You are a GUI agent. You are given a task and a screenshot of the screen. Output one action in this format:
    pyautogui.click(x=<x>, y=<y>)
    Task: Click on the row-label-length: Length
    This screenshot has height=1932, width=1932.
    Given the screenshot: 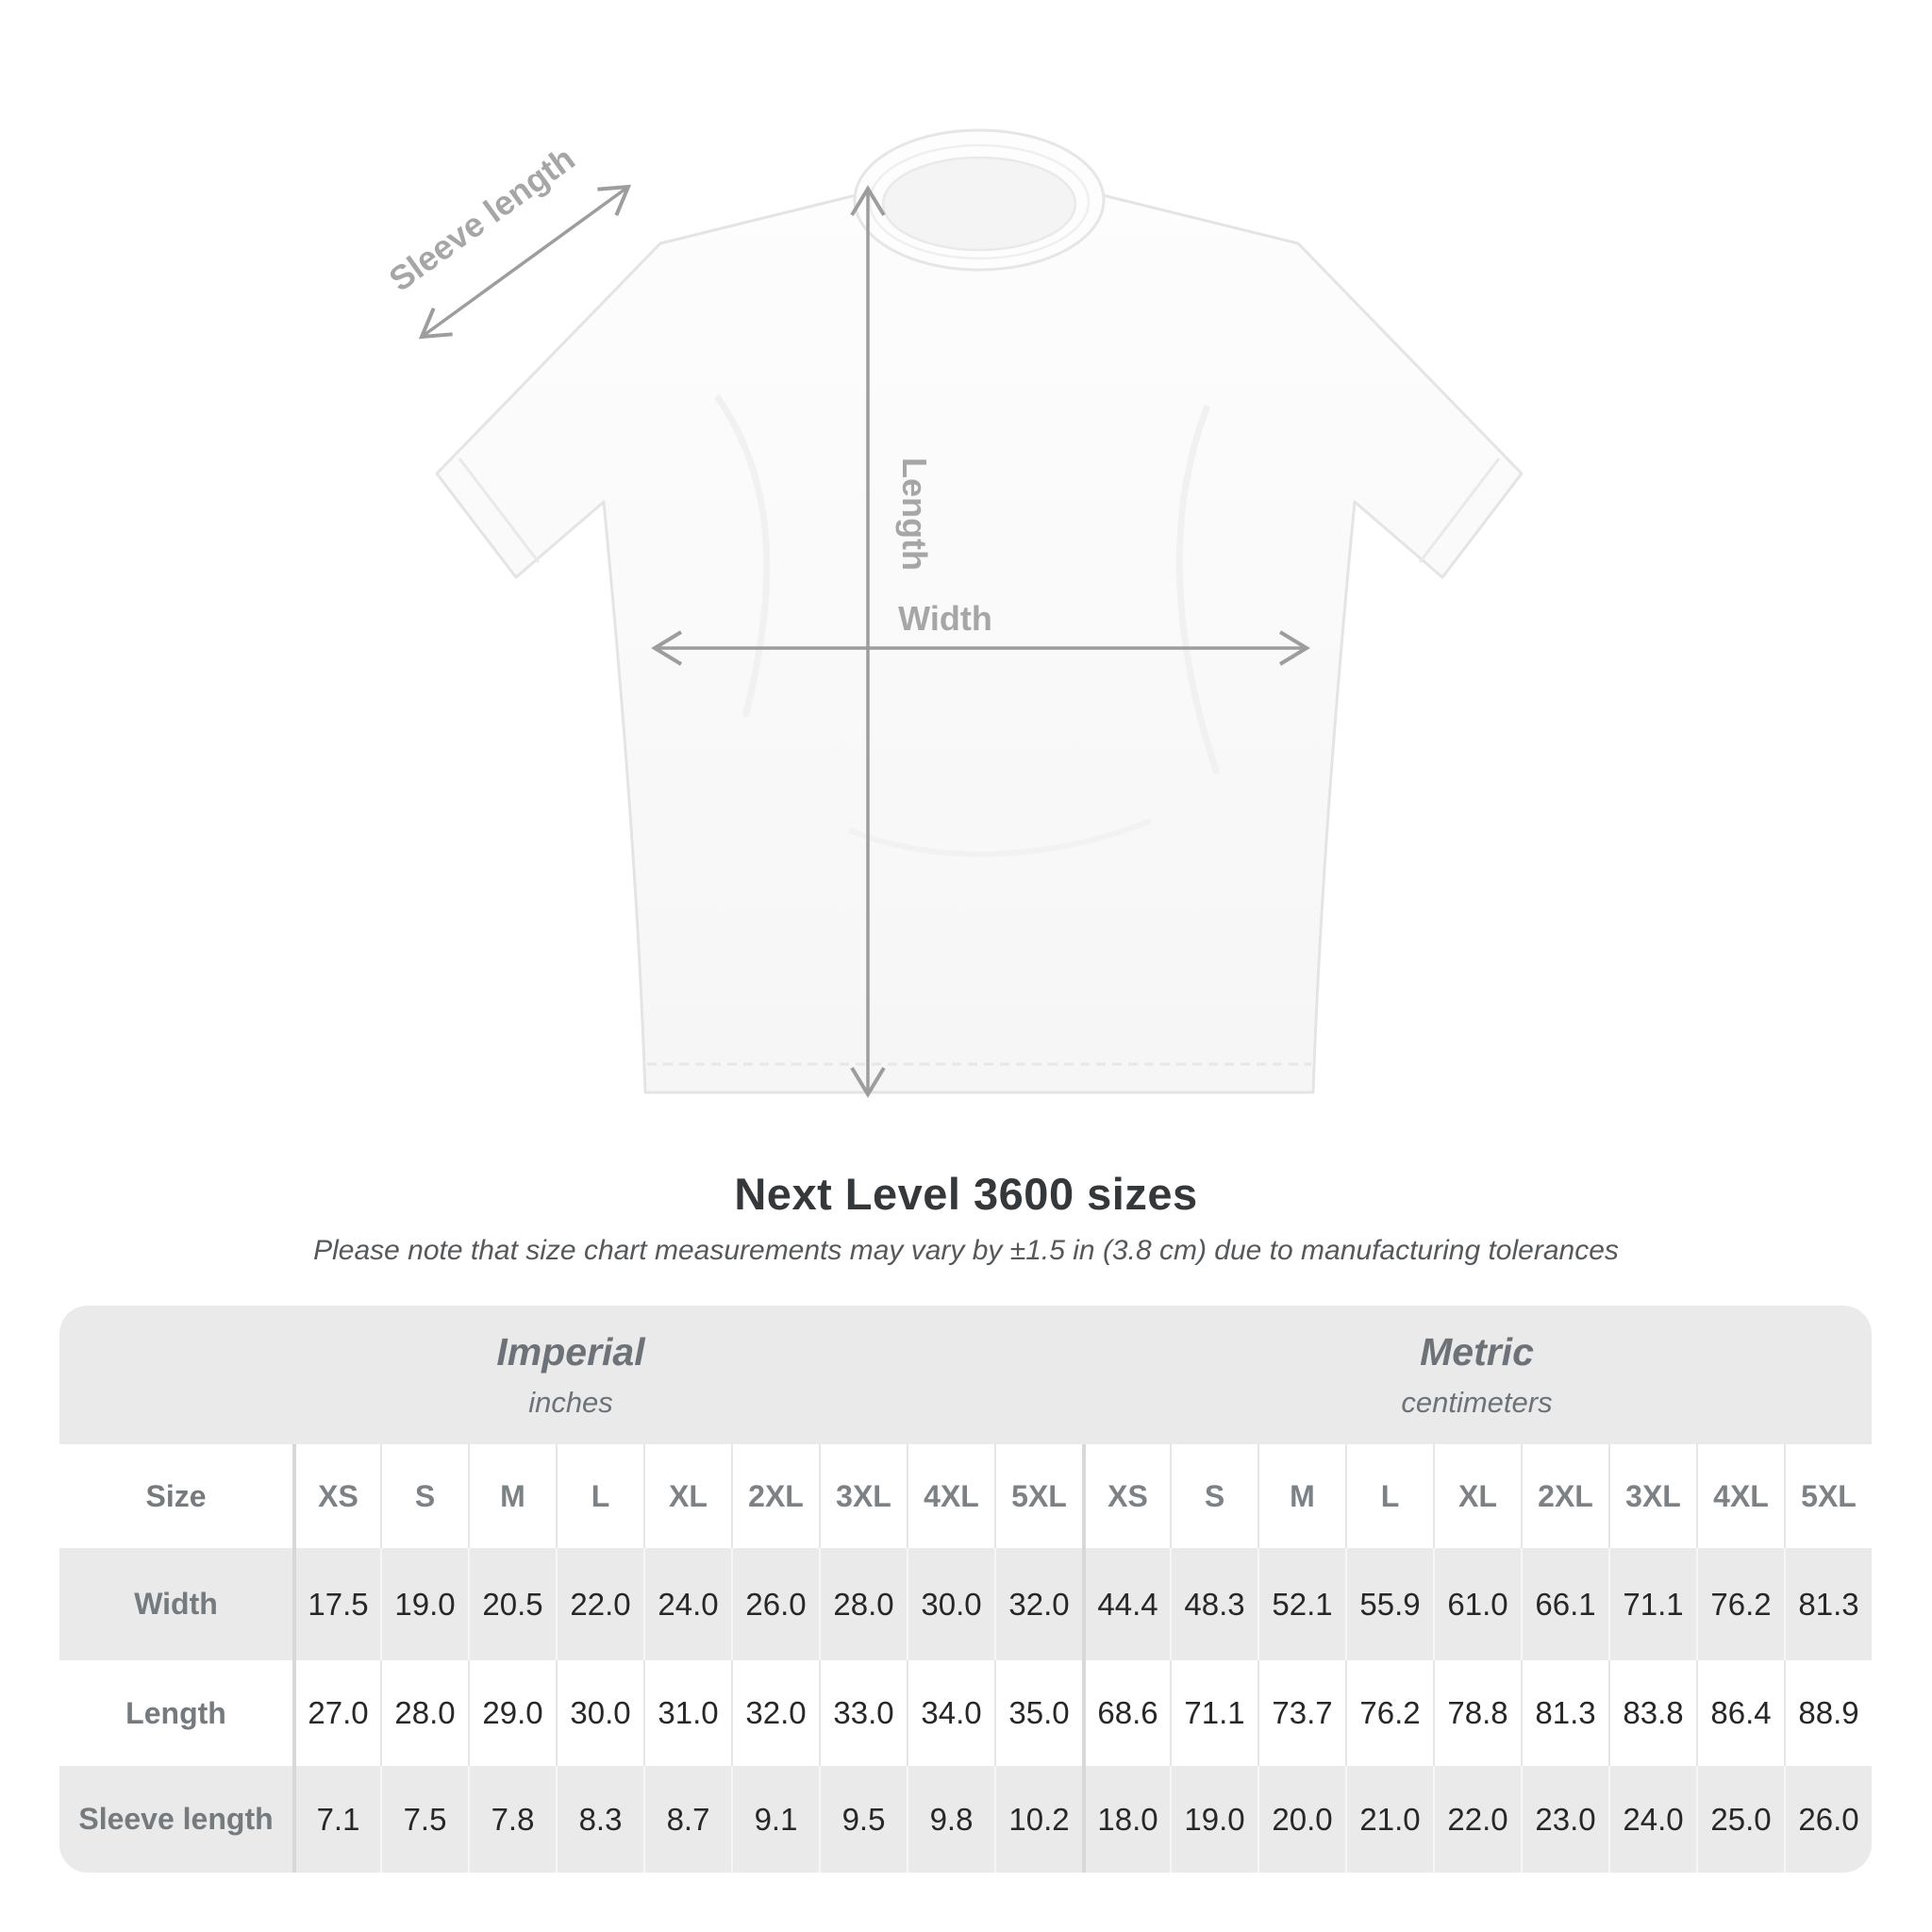 What is the action you would take?
    pyautogui.click(x=175, y=1713)
    